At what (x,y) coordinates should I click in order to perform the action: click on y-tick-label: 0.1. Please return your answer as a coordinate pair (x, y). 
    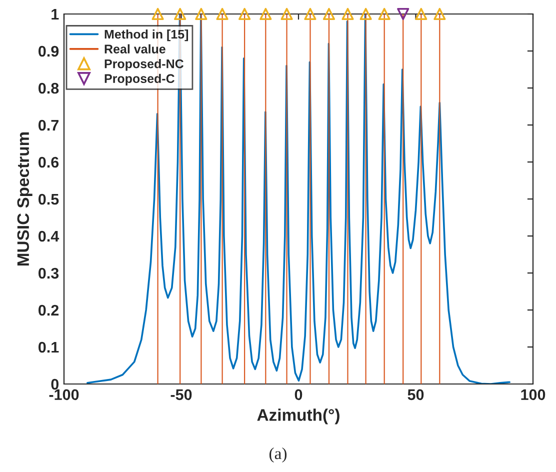
    Looking at the image, I should click on (48, 347).